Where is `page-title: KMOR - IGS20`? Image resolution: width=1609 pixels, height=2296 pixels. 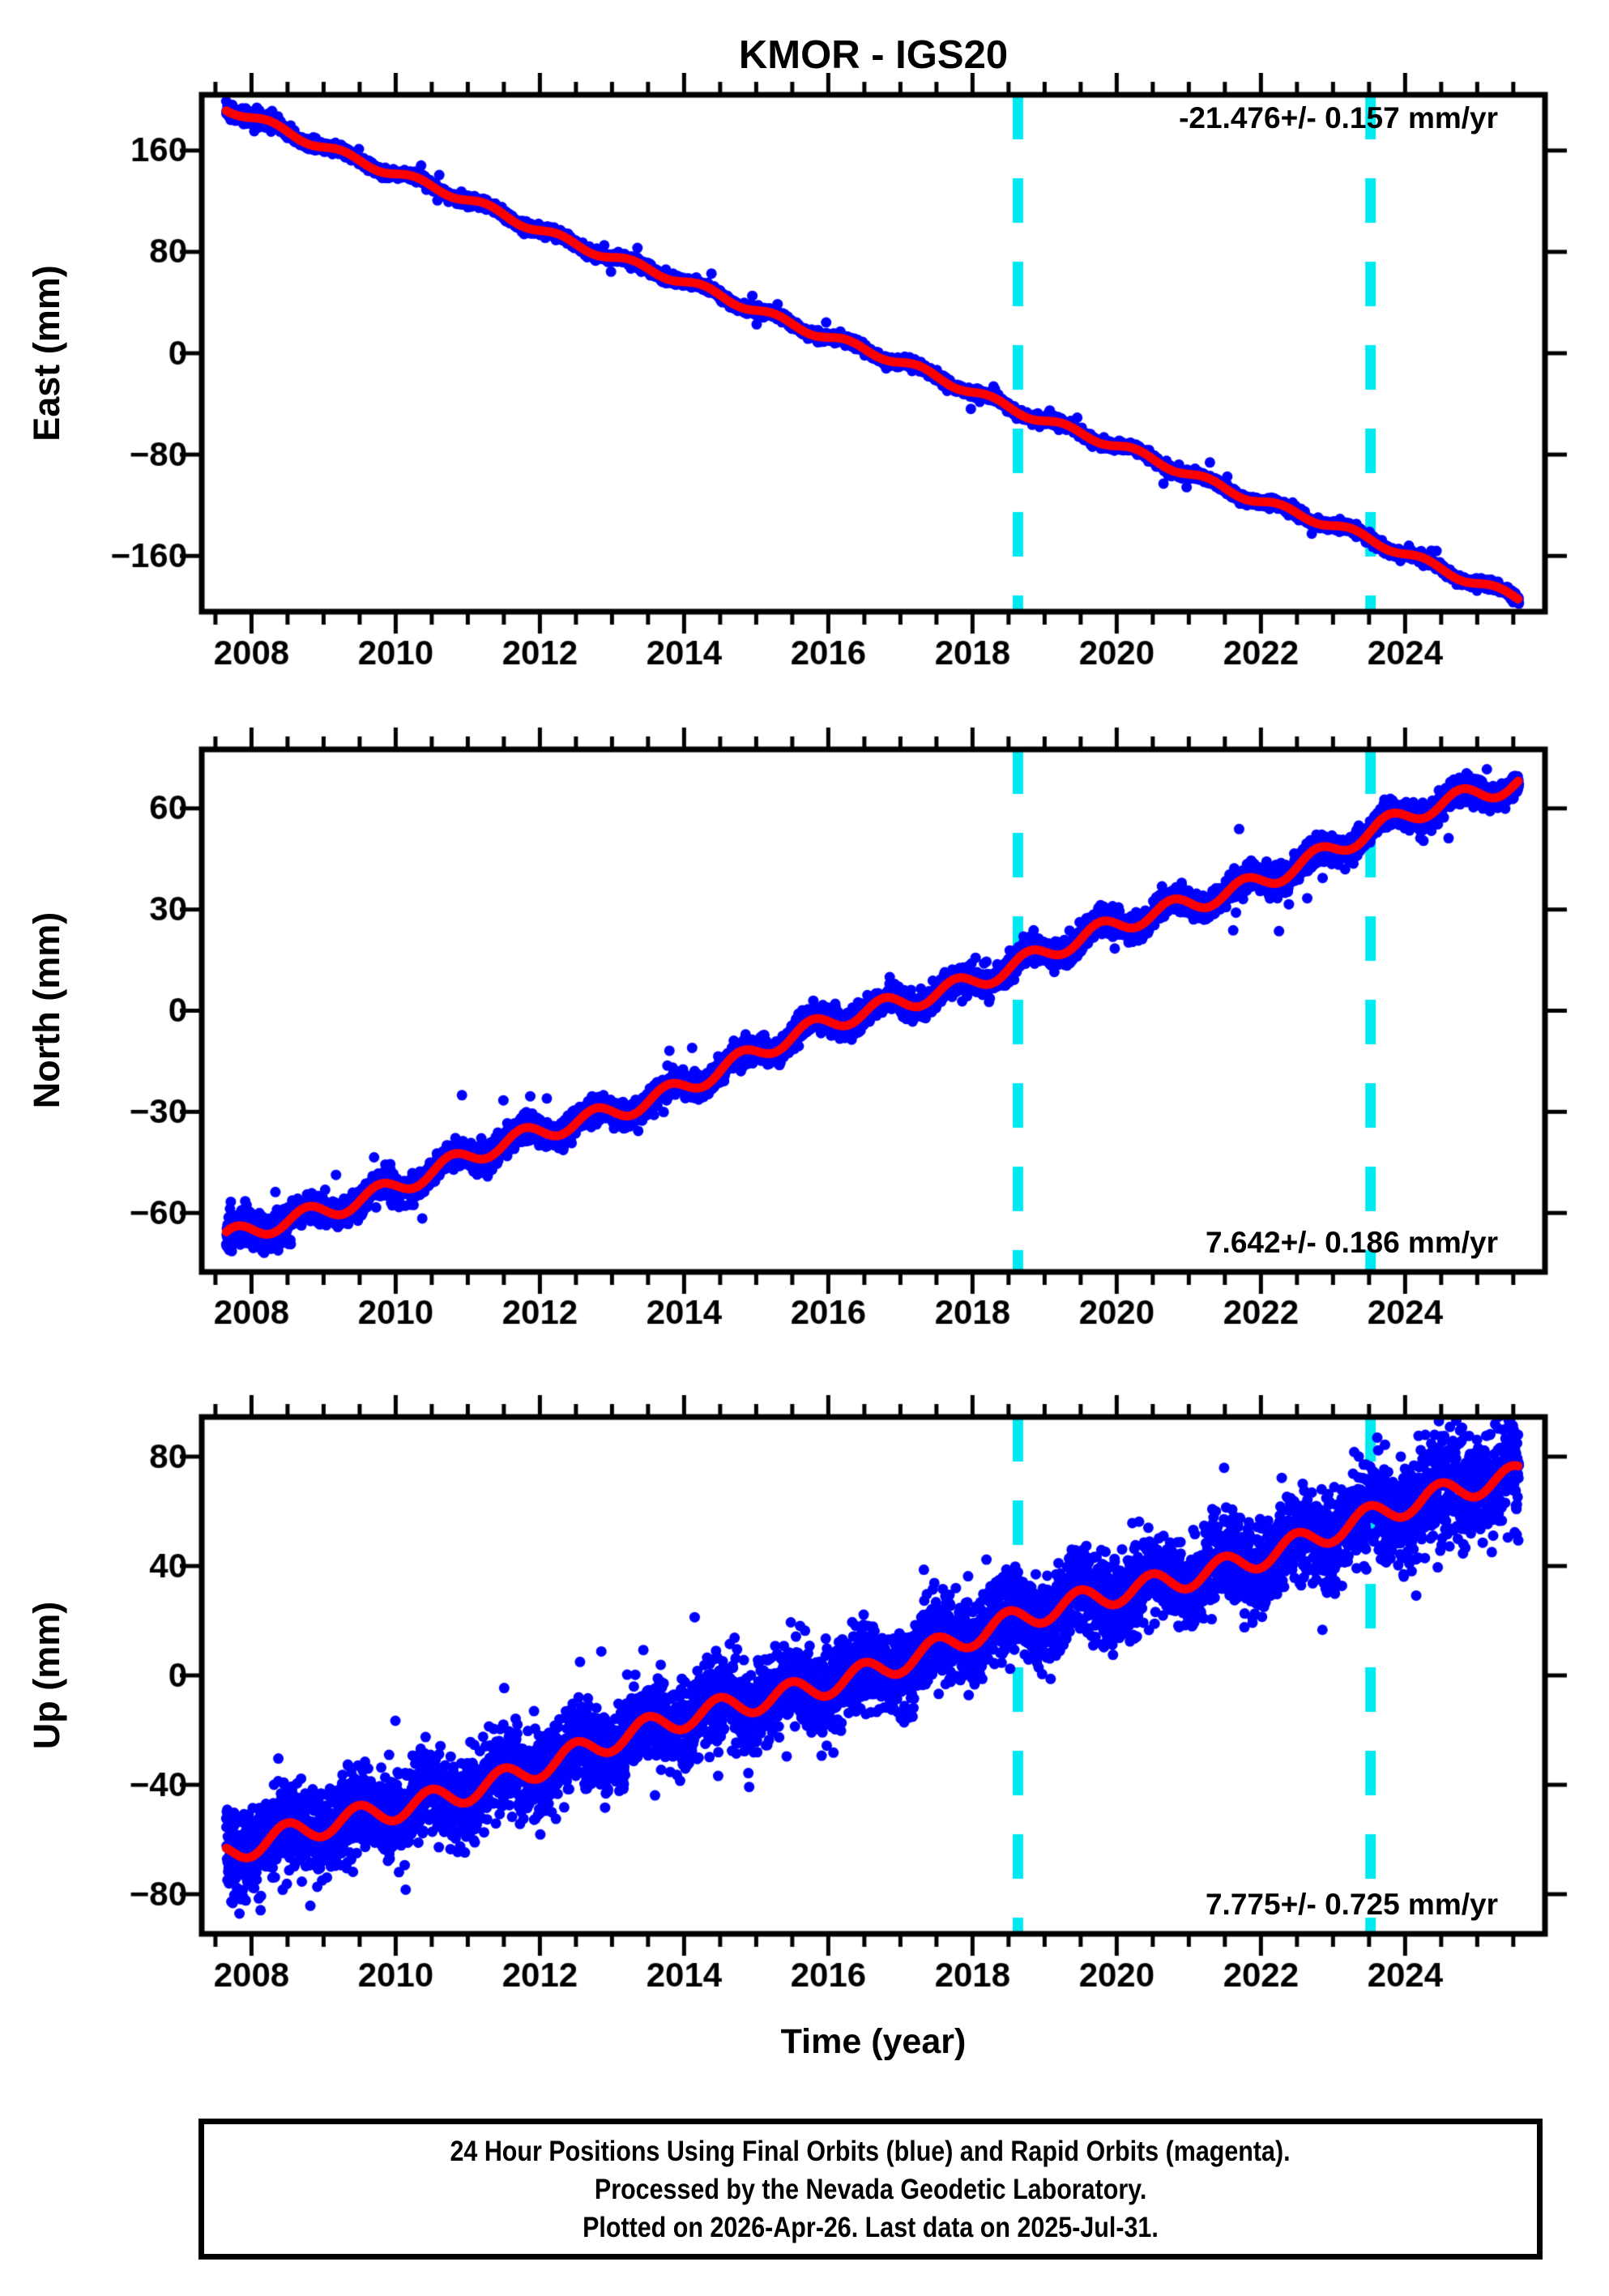 page-title: KMOR - IGS20 is located at coordinates (873, 55).